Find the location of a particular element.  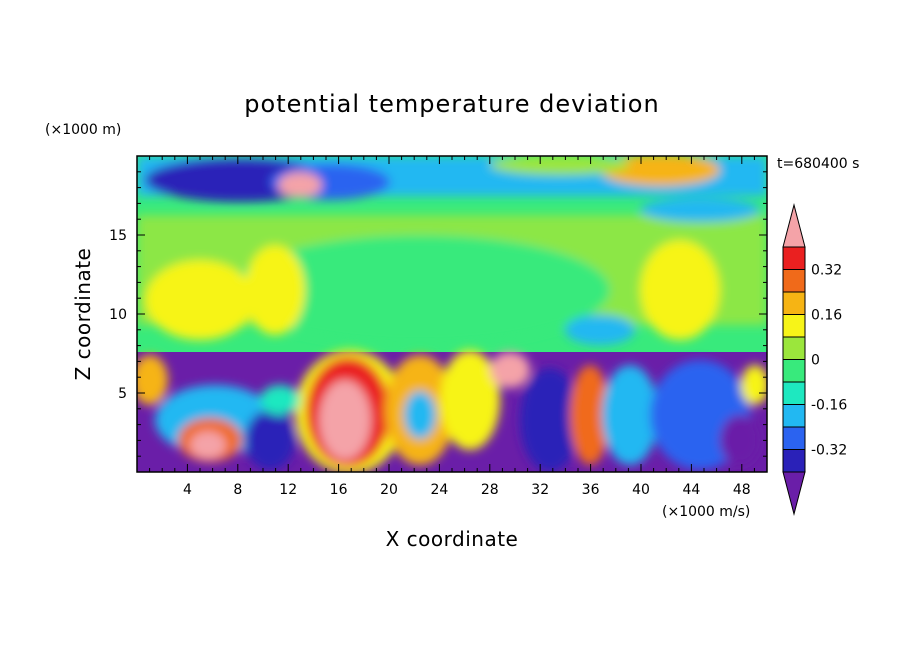

chart-title: potential temperature deviation is located at coordinates (451, 104).